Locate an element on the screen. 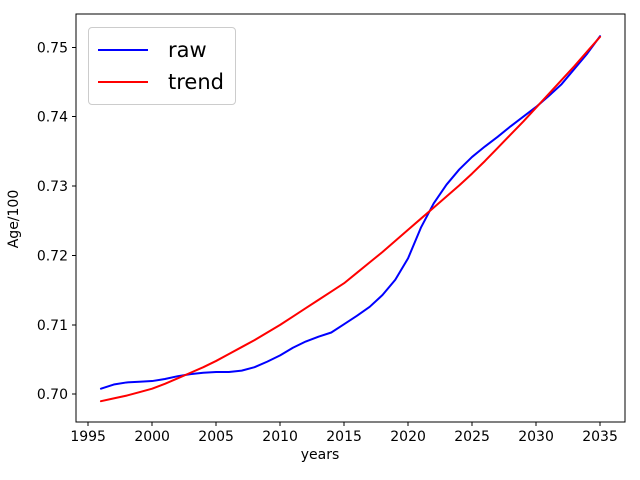 Image resolution: width=640 pixels, height=480 pixels. legend-entry-trend: trend is located at coordinates (162, 82).